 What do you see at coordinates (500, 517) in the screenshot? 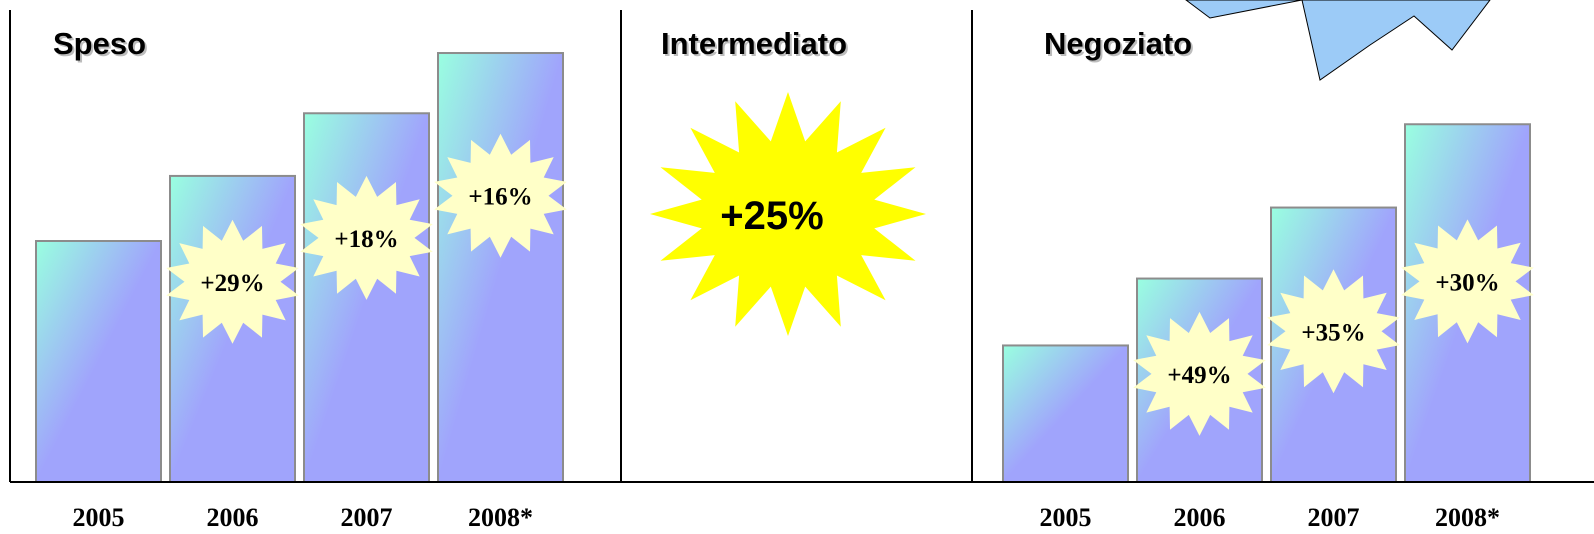
I see `speso-category-label-3: 2008*` at bounding box center [500, 517].